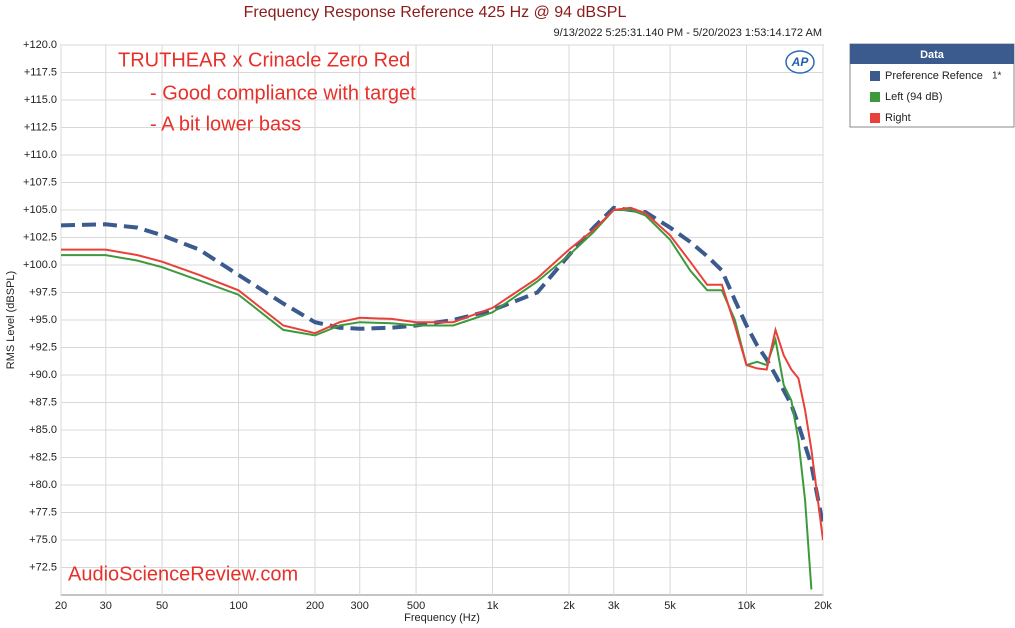 This screenshot has height=628, width=1015. I want to click on annotation: - A bit lower bass, so click(225, 124).